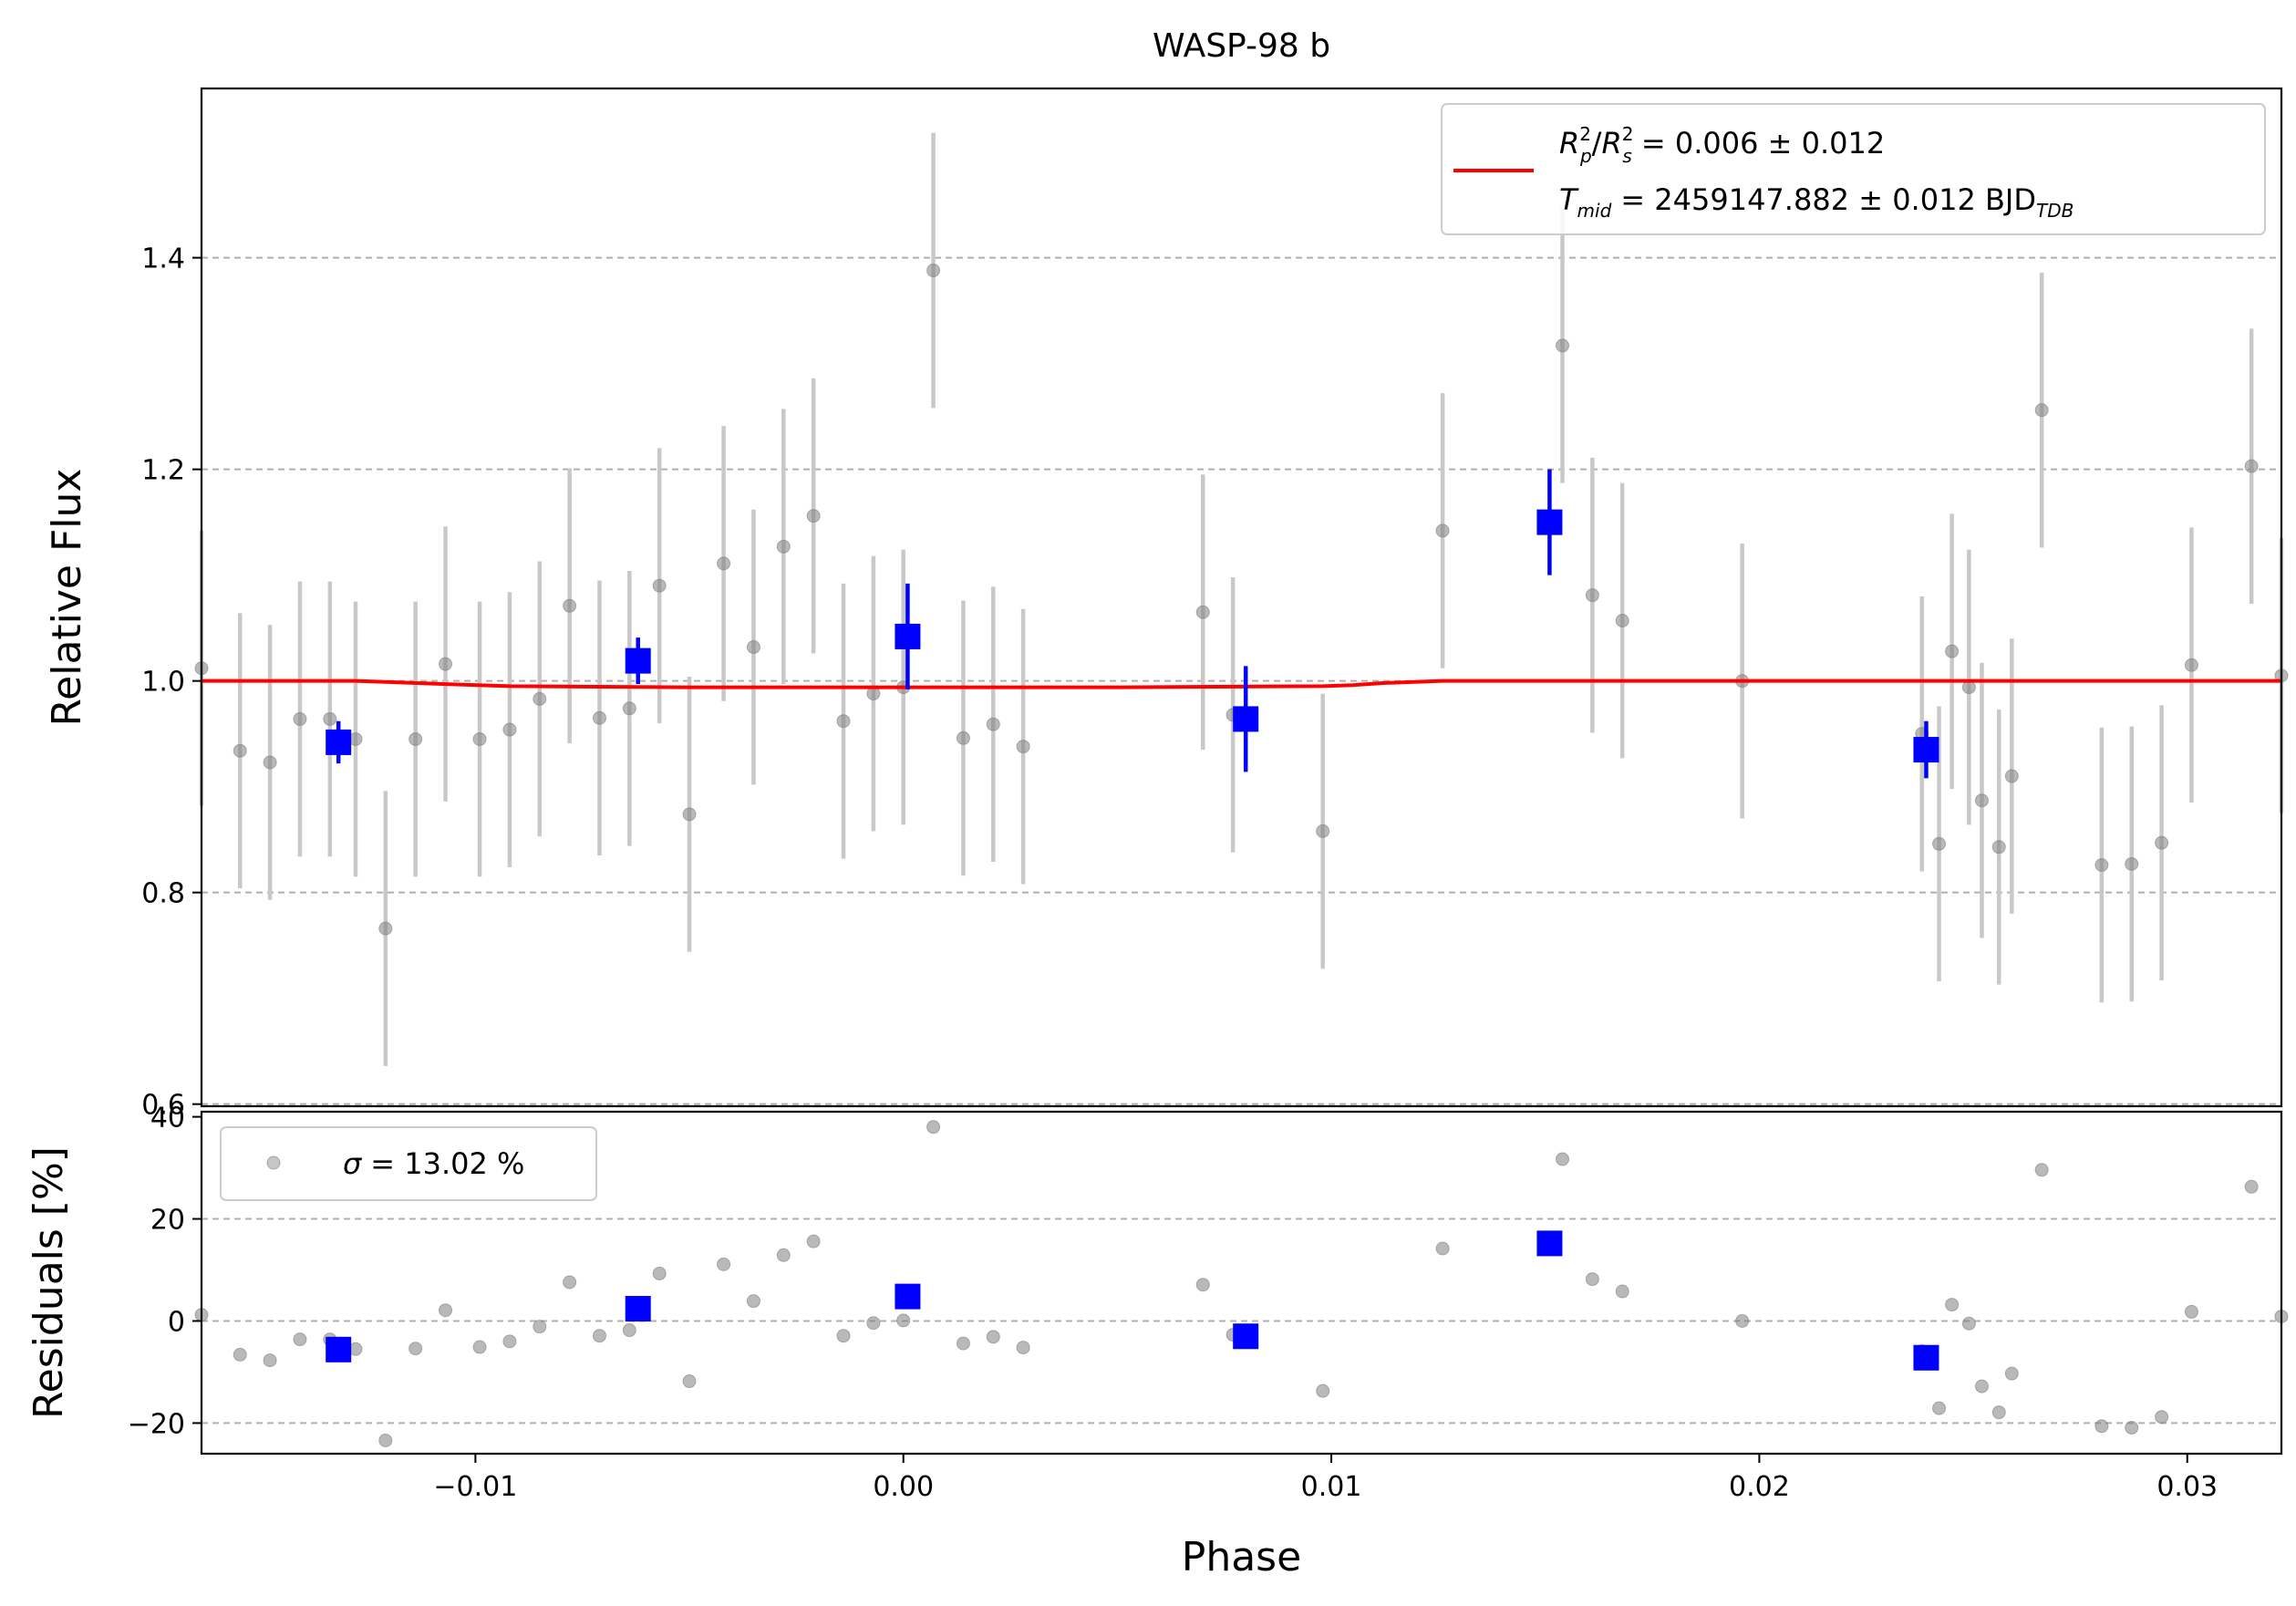  What do you see at coordinates (1585, 156) in the screenshot?
I see `legend-rp-sub: p` at bounding box center [1585, 156].